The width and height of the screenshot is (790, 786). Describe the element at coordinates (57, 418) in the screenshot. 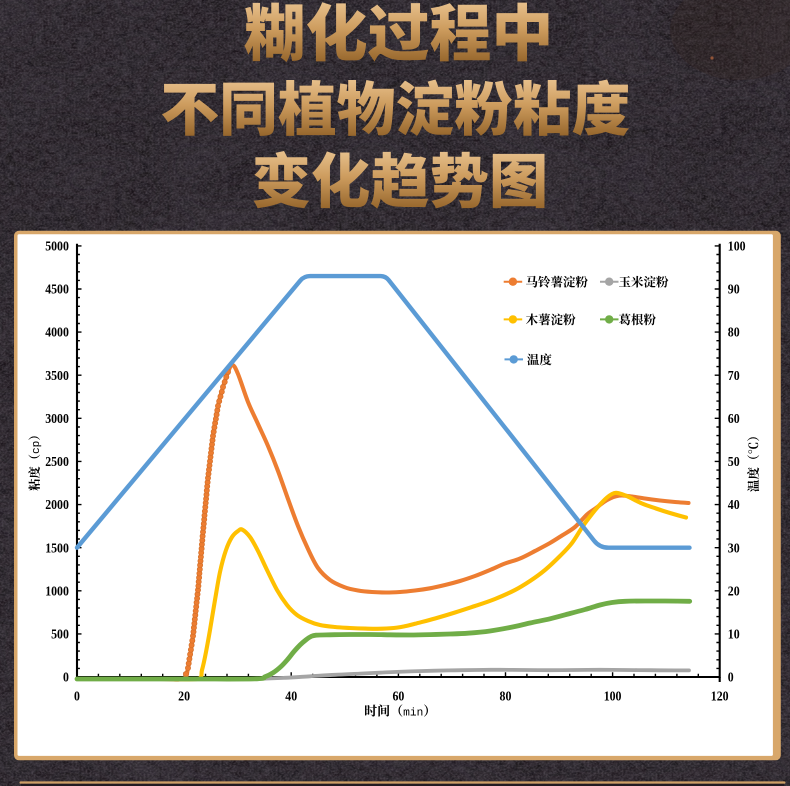

I see `svg-text: 3000` at that location.